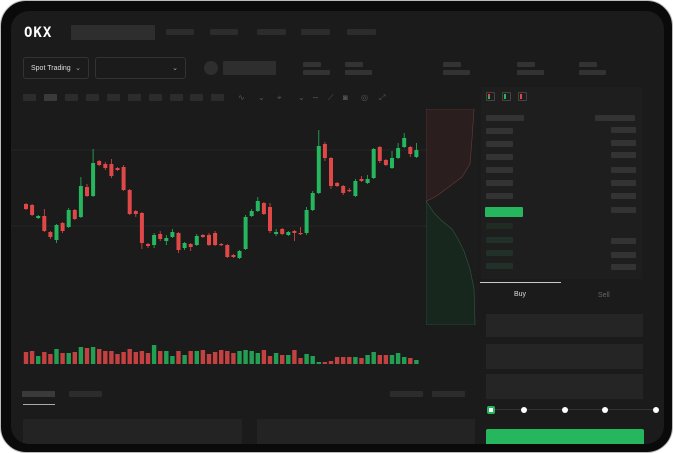 Image resolution: width=673 pixels, height=453 pixels. Describe the element at coordinates (261, 97) in the screenshot. I see `chart-type-icon: ⌄` at that location.